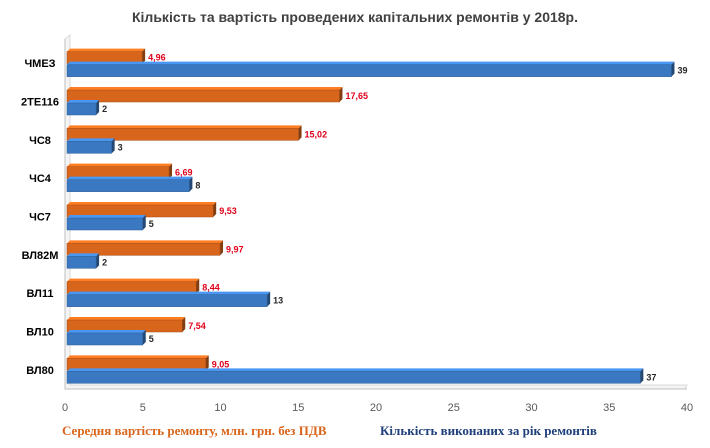 The height and width of the screenshot is (448, 710). Describe the element at coordinates (40, 141) in the screenshot. I see `category-label: ЧС8` at that location.